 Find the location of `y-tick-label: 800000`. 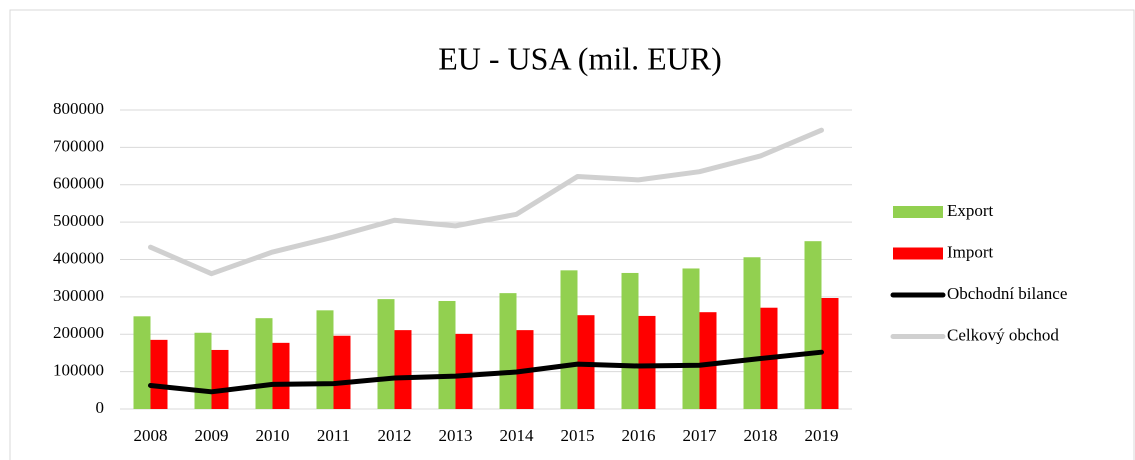

y-tick-label: 800000 is located at coordinates (78, 108).